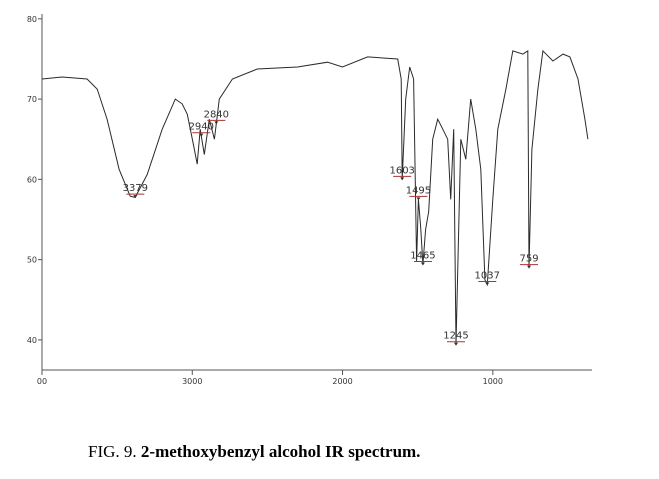 The height and width of the screenshot is (479, 659). I want to click on x-tick-label: 00, so click(42, 381).